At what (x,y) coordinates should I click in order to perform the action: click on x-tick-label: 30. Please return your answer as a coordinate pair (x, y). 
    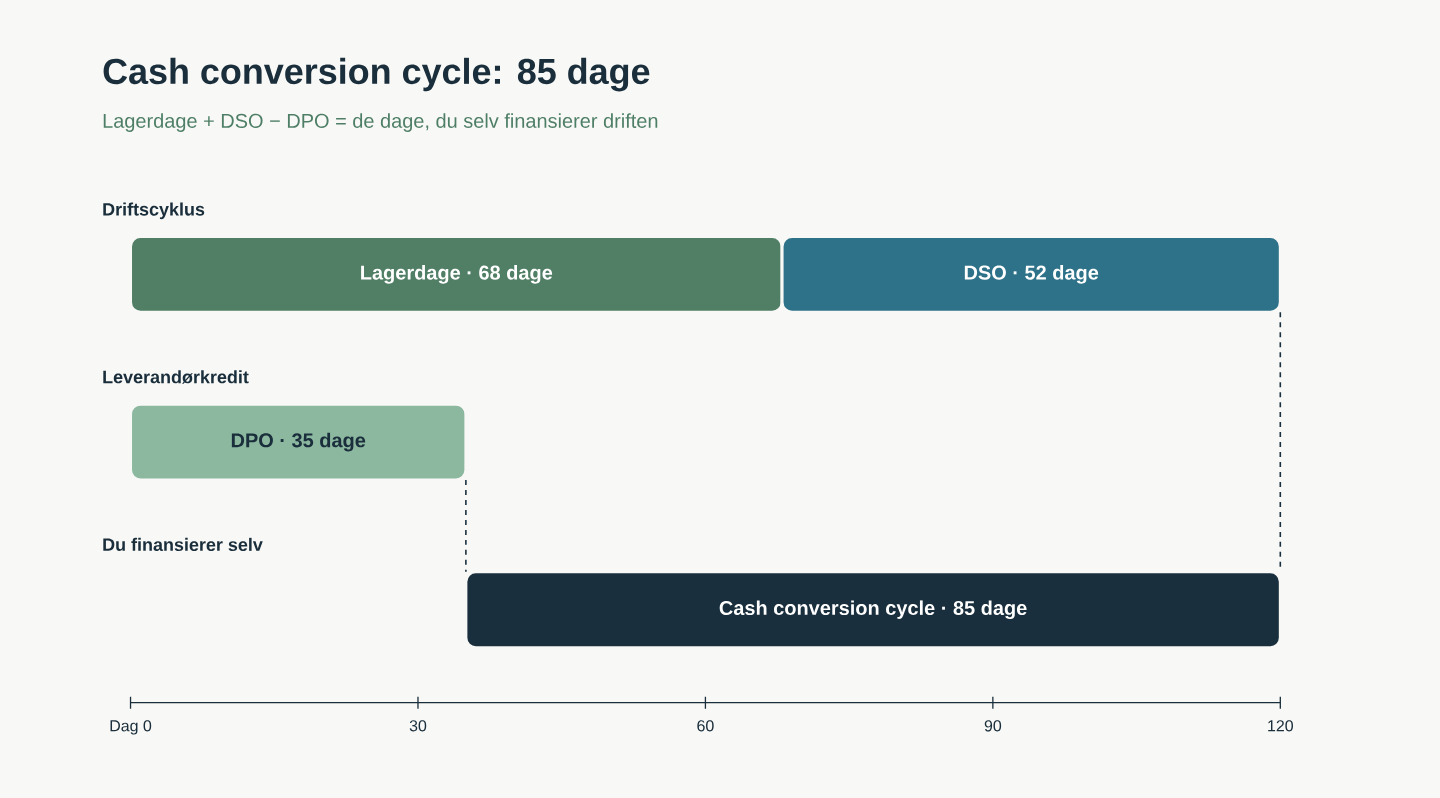
    Looking at the image, I should click on (418, 725).